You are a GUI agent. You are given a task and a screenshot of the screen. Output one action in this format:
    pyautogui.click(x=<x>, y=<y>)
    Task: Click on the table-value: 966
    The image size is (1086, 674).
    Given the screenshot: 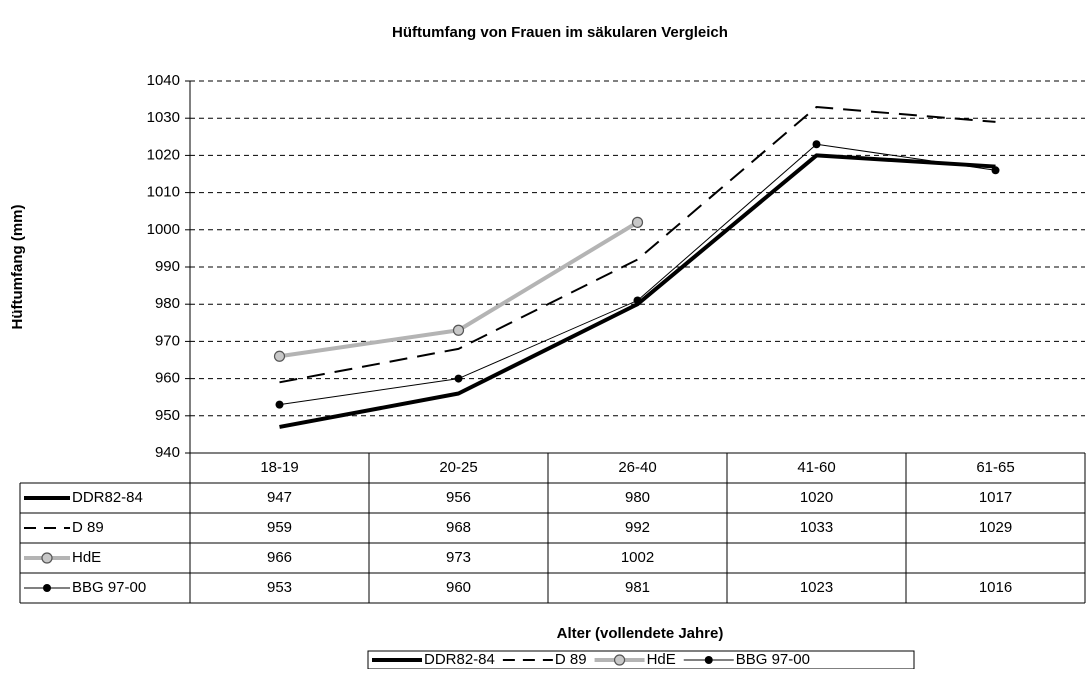 What is the action you would take?
    pyautogui.click(x=279, y=557)
    